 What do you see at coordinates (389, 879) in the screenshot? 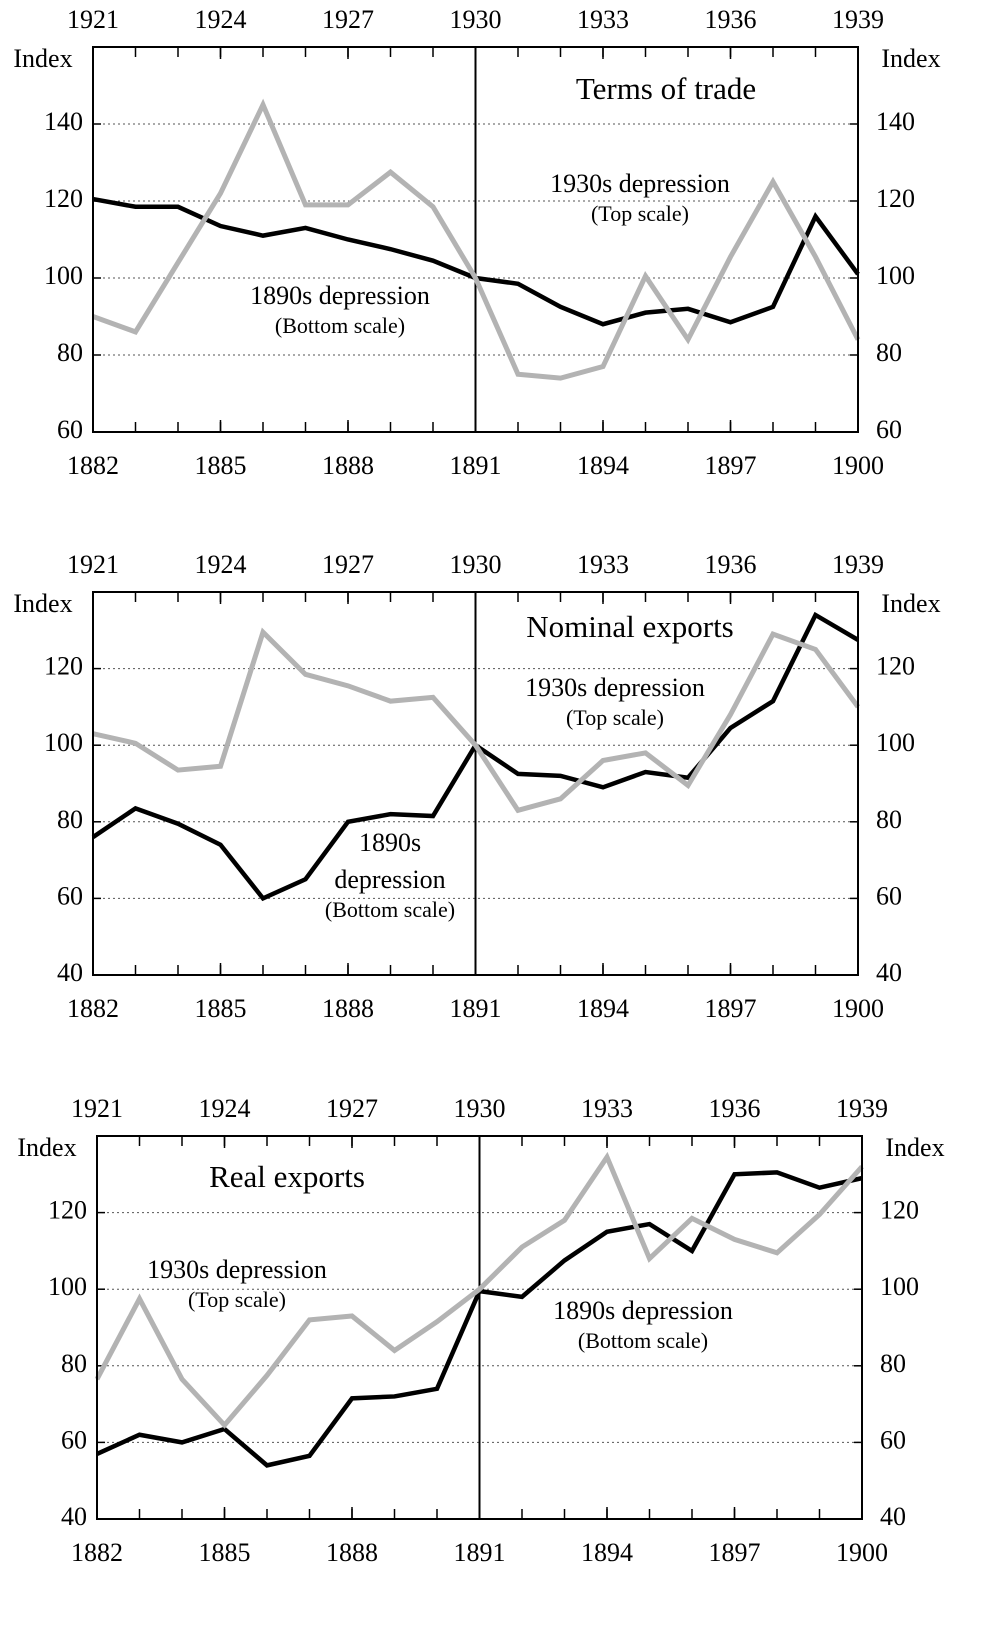
I see `series-label: depression` at bounding box center [389, 879].